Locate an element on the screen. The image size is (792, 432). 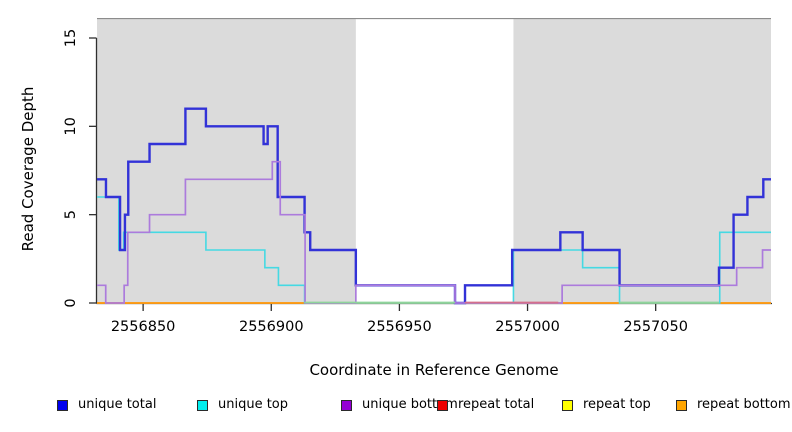
y-tick-label: 15 is located at coordinates (71, 38).